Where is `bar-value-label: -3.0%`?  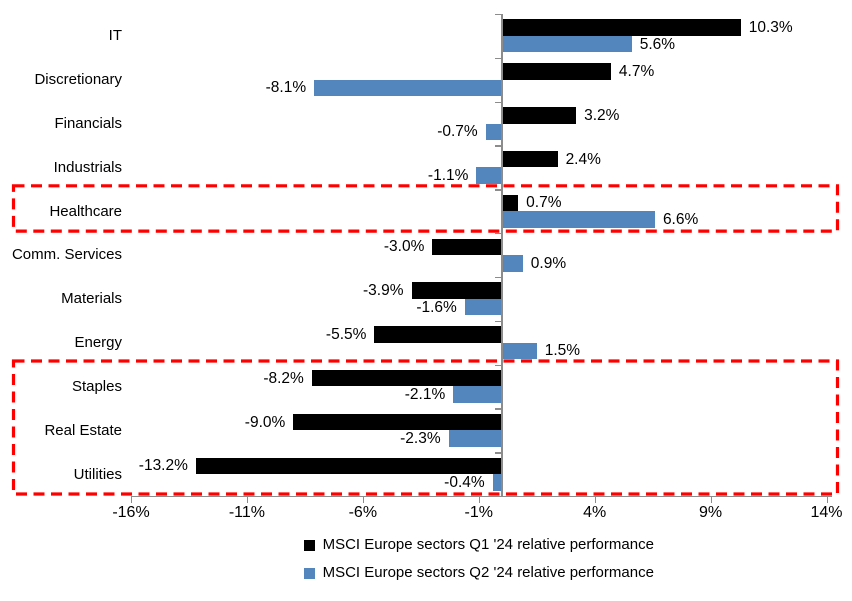 bar-value-label: -3.0% is located at coordinates (404, 247).